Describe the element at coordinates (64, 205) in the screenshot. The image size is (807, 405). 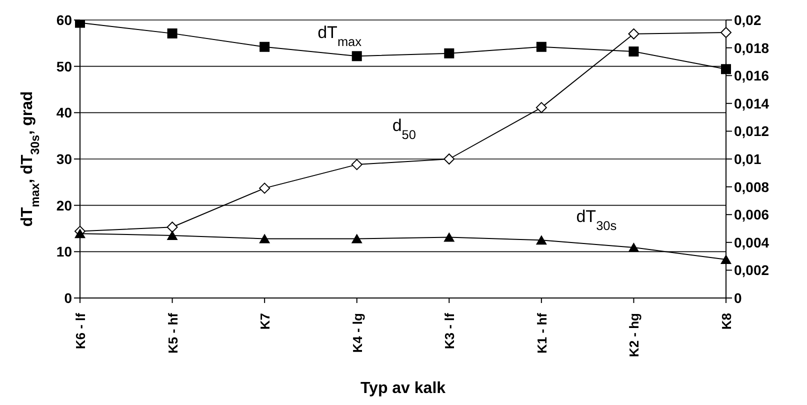
I see `y-tick-label: 20` at that location.